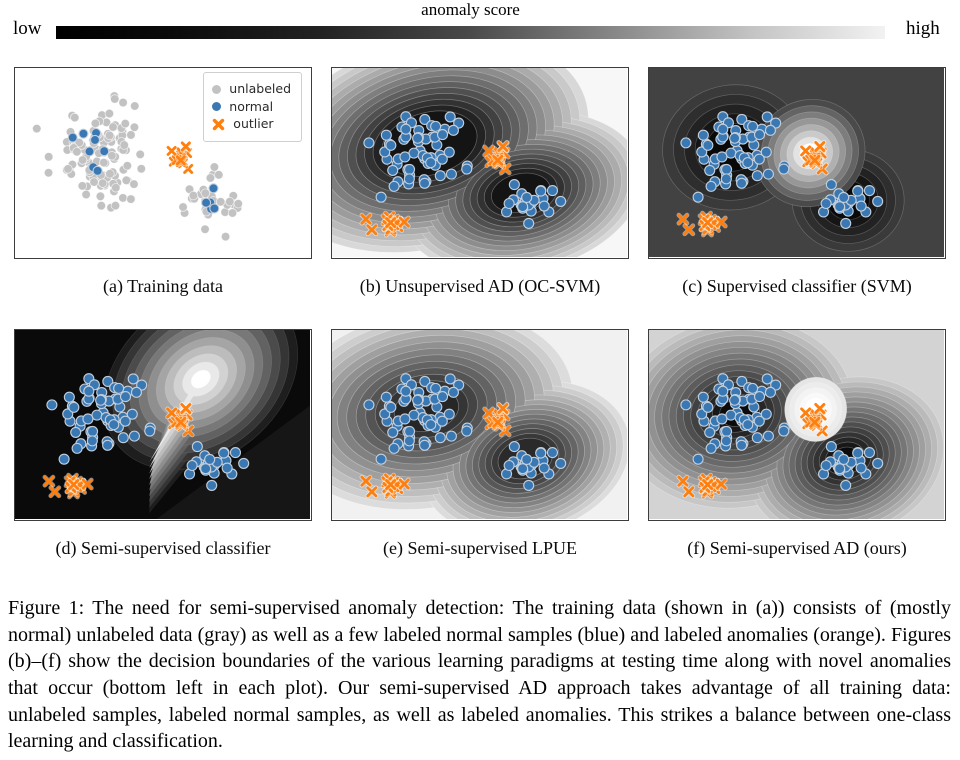 The width and height of the screenshot is (960, 760). I want to click on scatter-plot-f, so click(796, 424).